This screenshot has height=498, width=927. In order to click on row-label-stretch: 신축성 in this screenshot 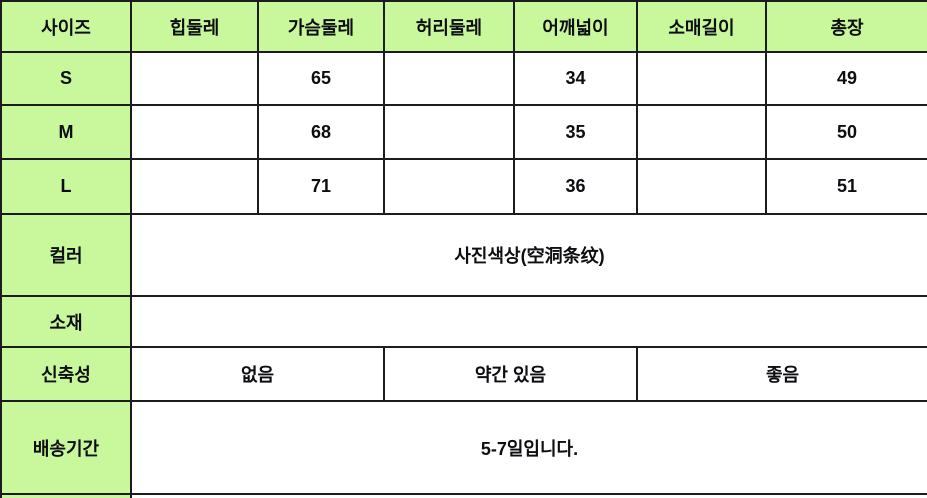, I will do `click(66, 374)`.